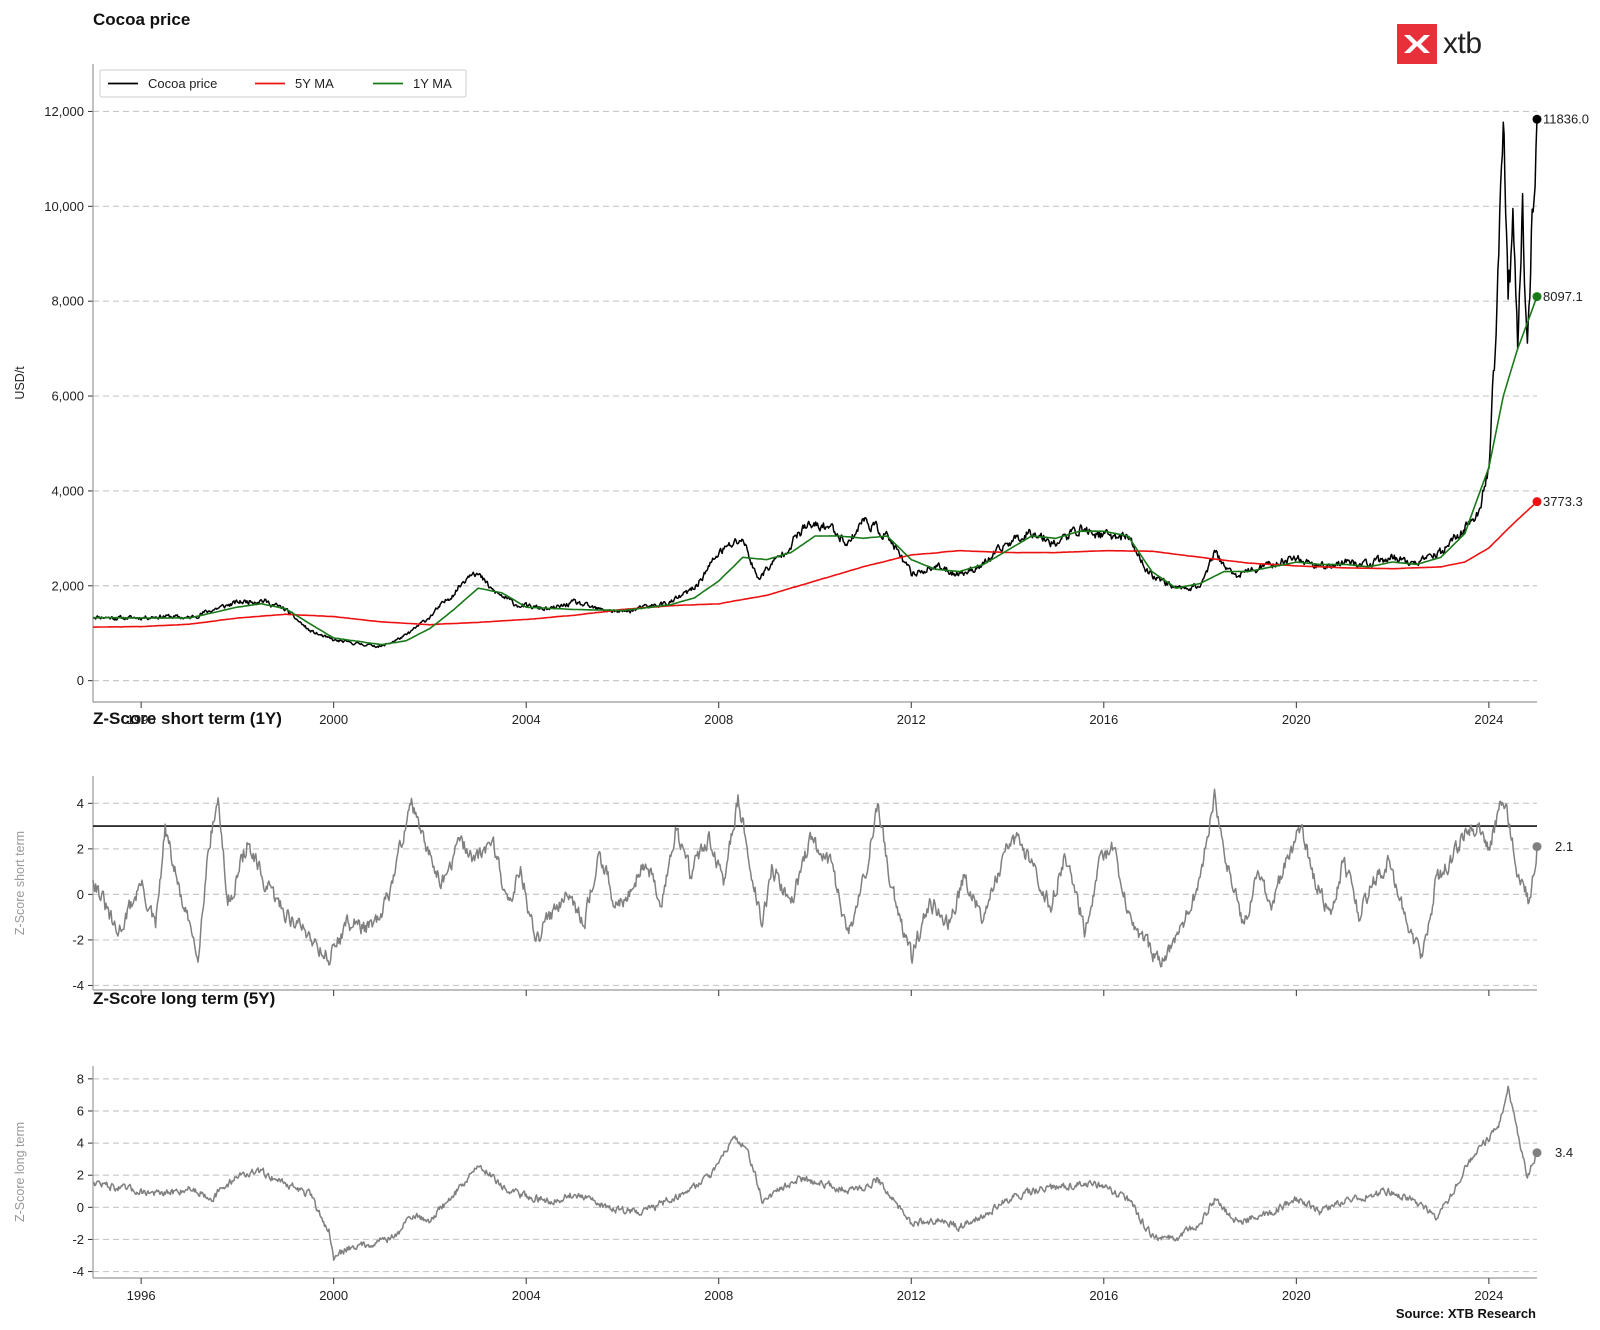 The width and height of the screenshot is (1600, 1330). Describe the element at coordinates (1564, 1152) in the screenshot. I see `last-value-label: 3.4` at that location.